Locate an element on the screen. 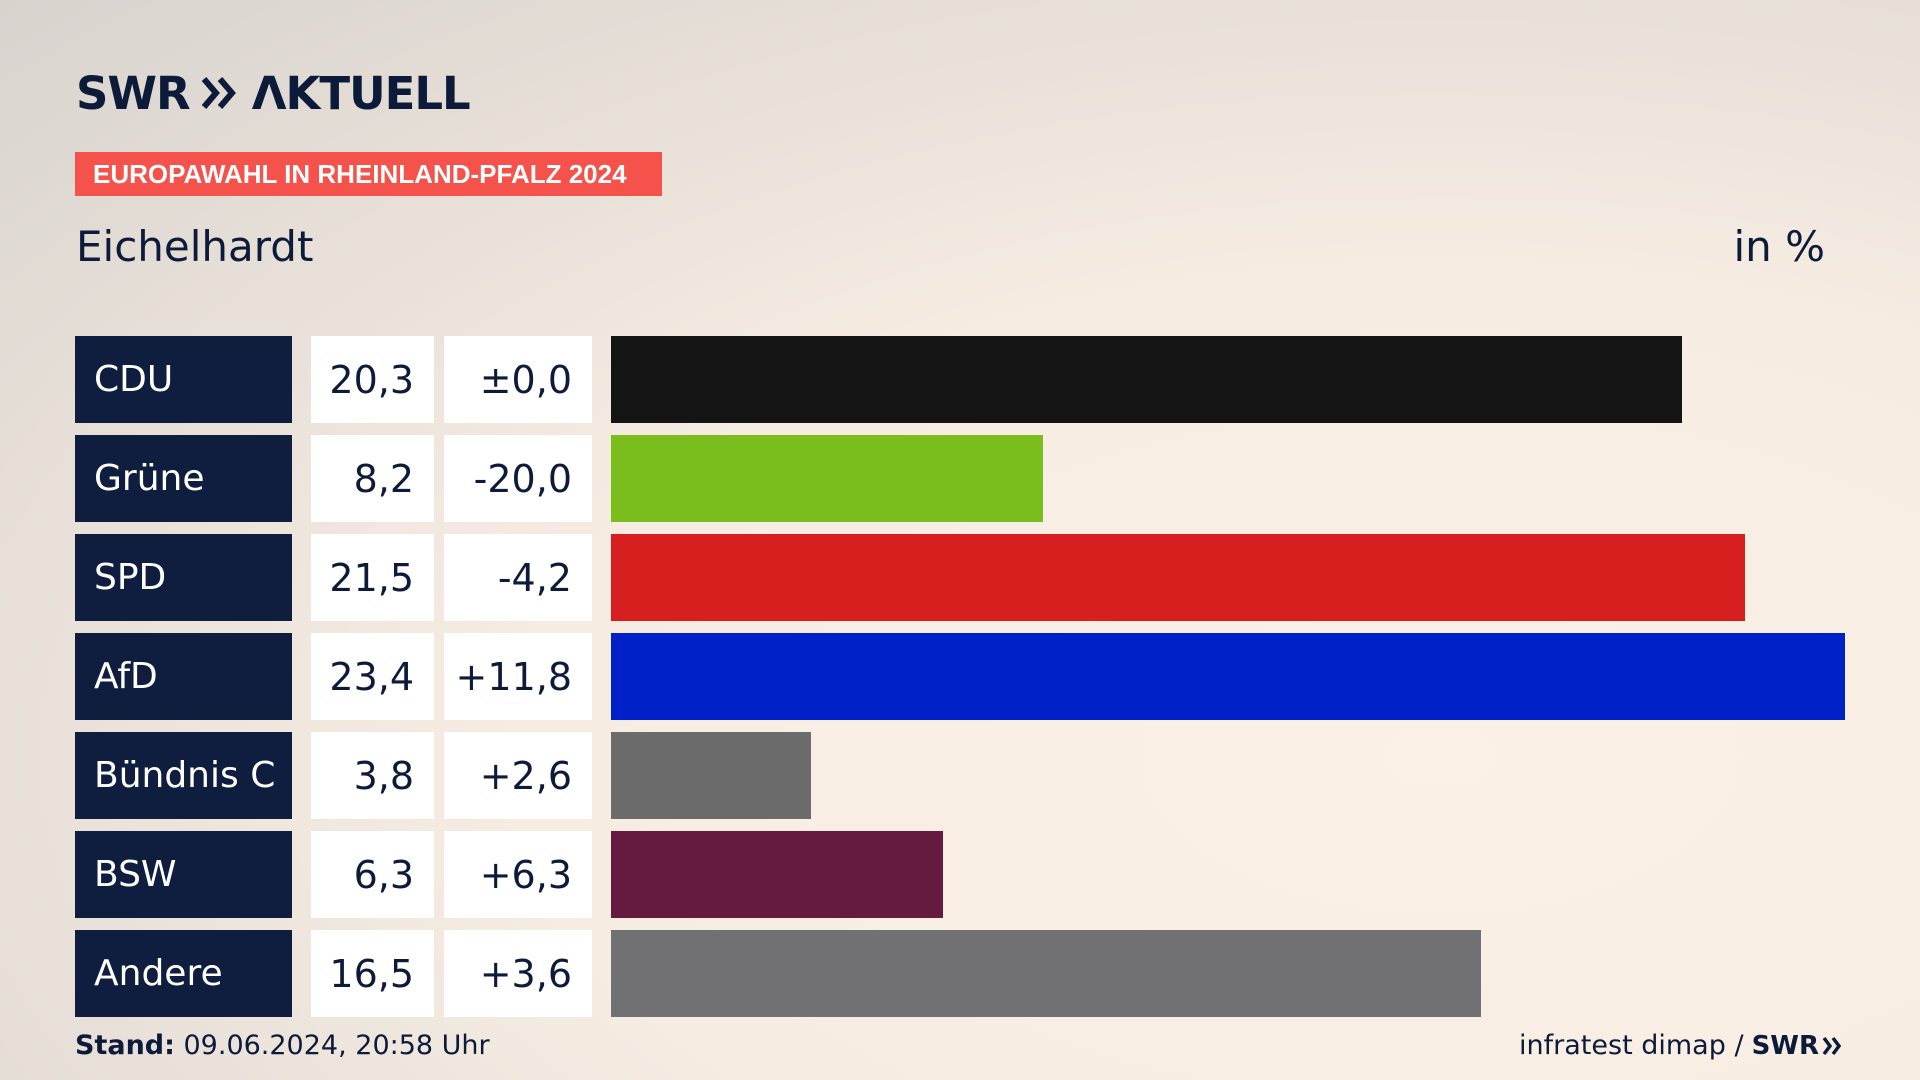 Image resolution: width=1920 pixels, height=1080 pixels. value-label: 3,8 is located at coordinates (372, 775).